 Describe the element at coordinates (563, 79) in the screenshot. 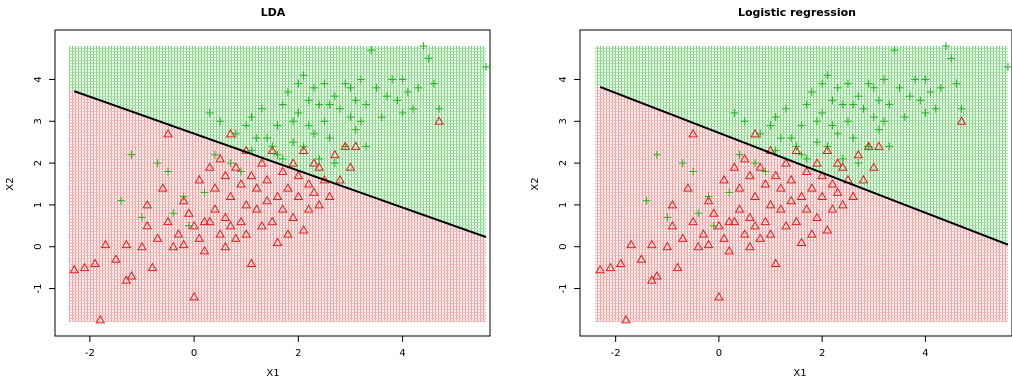

I see `y-tick-label: 4` at that location.